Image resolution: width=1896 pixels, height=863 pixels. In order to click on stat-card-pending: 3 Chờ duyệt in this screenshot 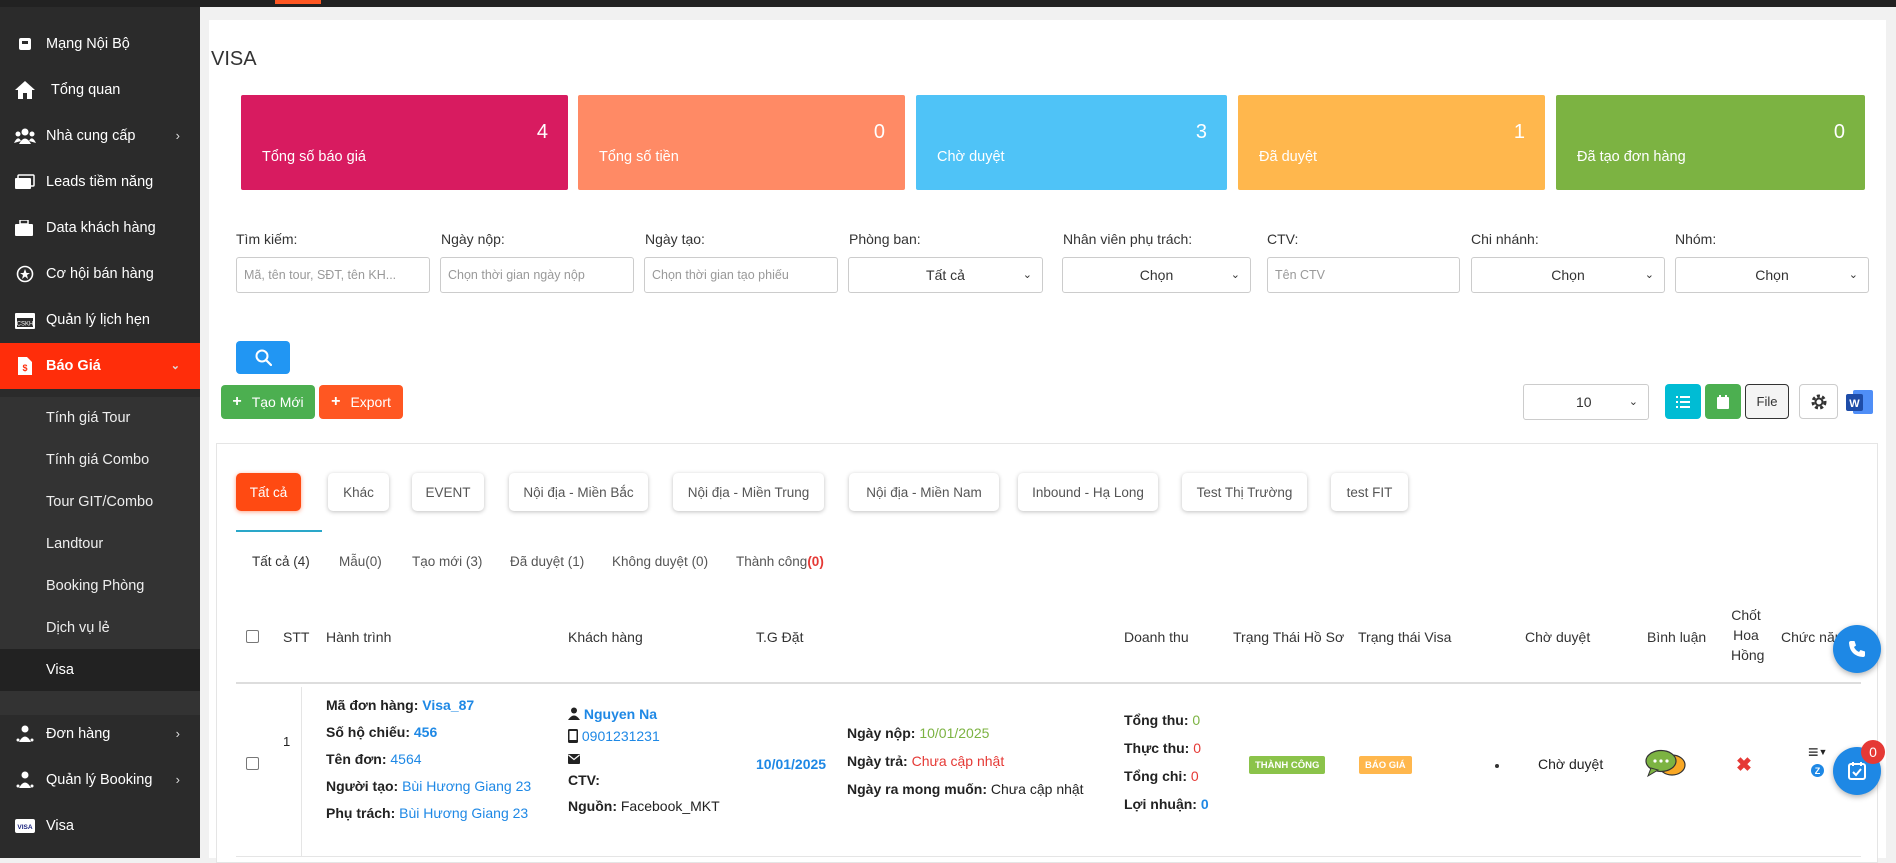, I will do `click(1071, 142)`.